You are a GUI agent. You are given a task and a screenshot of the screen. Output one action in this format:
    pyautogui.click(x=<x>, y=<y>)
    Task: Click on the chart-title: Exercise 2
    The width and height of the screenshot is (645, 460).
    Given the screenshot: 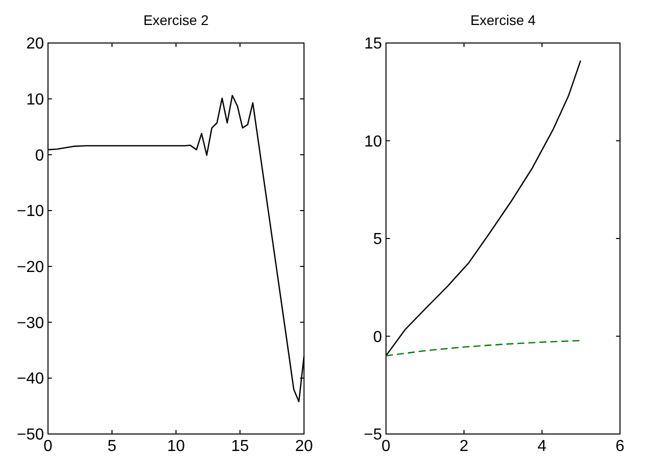 What is the action you would take?
    pyautogui.click(x=176, y=20)
    